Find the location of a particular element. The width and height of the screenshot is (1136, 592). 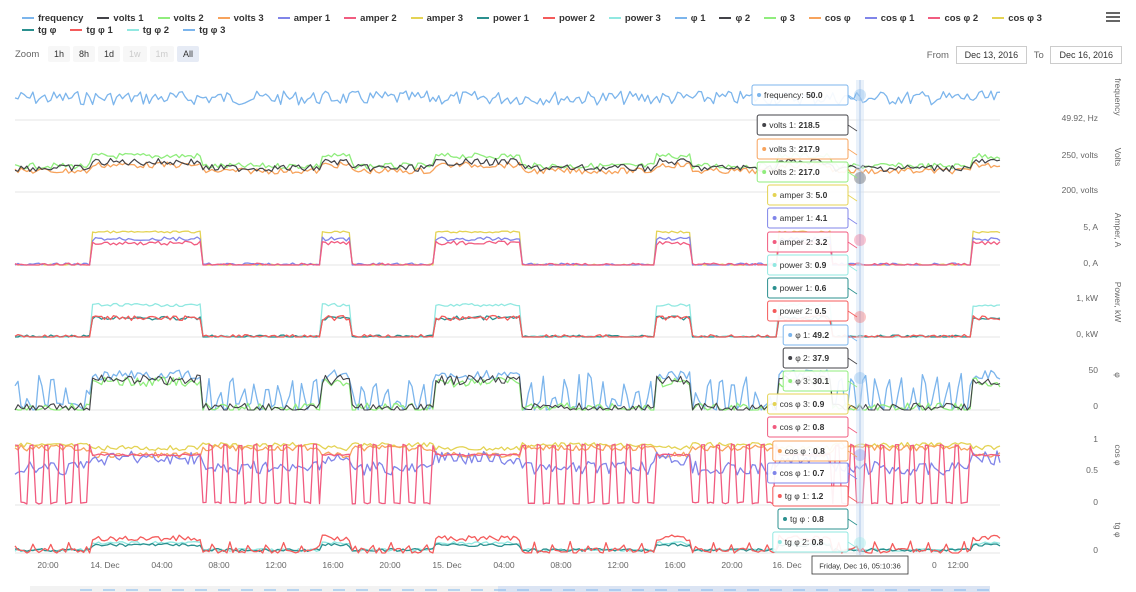

legend-item: volts 3 is located at coordinates (240, 19).